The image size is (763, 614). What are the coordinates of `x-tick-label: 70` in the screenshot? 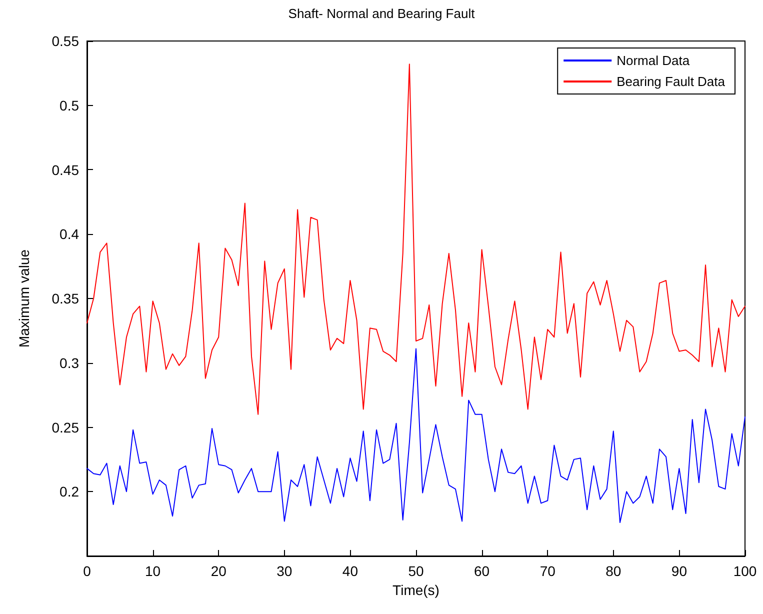 It's located at (548, 571).